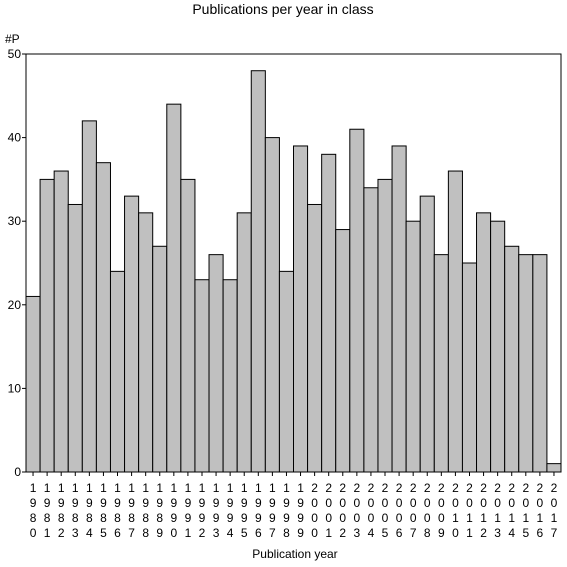 Image resolution: width=567 pixels, height=567 pixels. I want to click on bar-2001, so click(329, 313).